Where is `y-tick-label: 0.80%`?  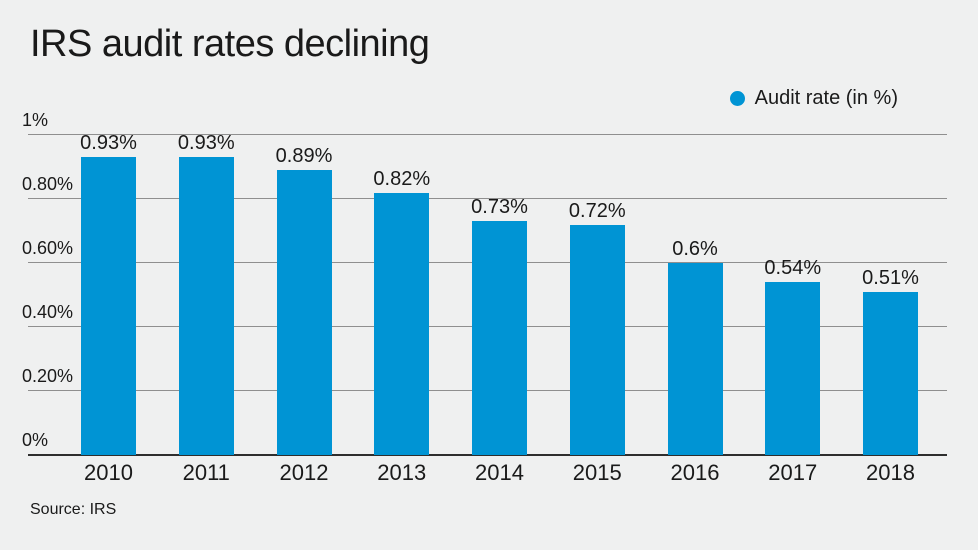
y-tick-label: 0.80% is located at coordinates (48, 184).